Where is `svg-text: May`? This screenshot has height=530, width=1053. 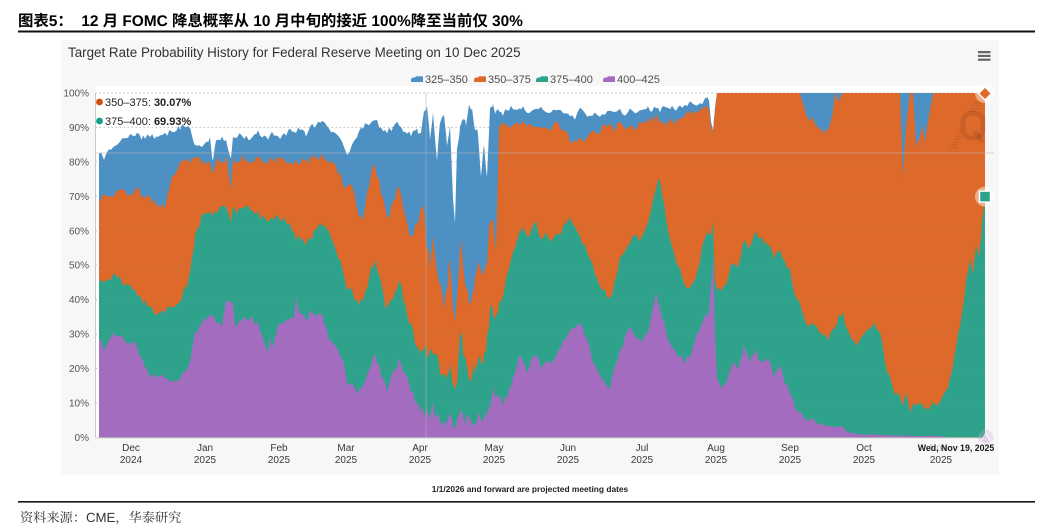 svg-text: May is located at coordinates (494, 448).